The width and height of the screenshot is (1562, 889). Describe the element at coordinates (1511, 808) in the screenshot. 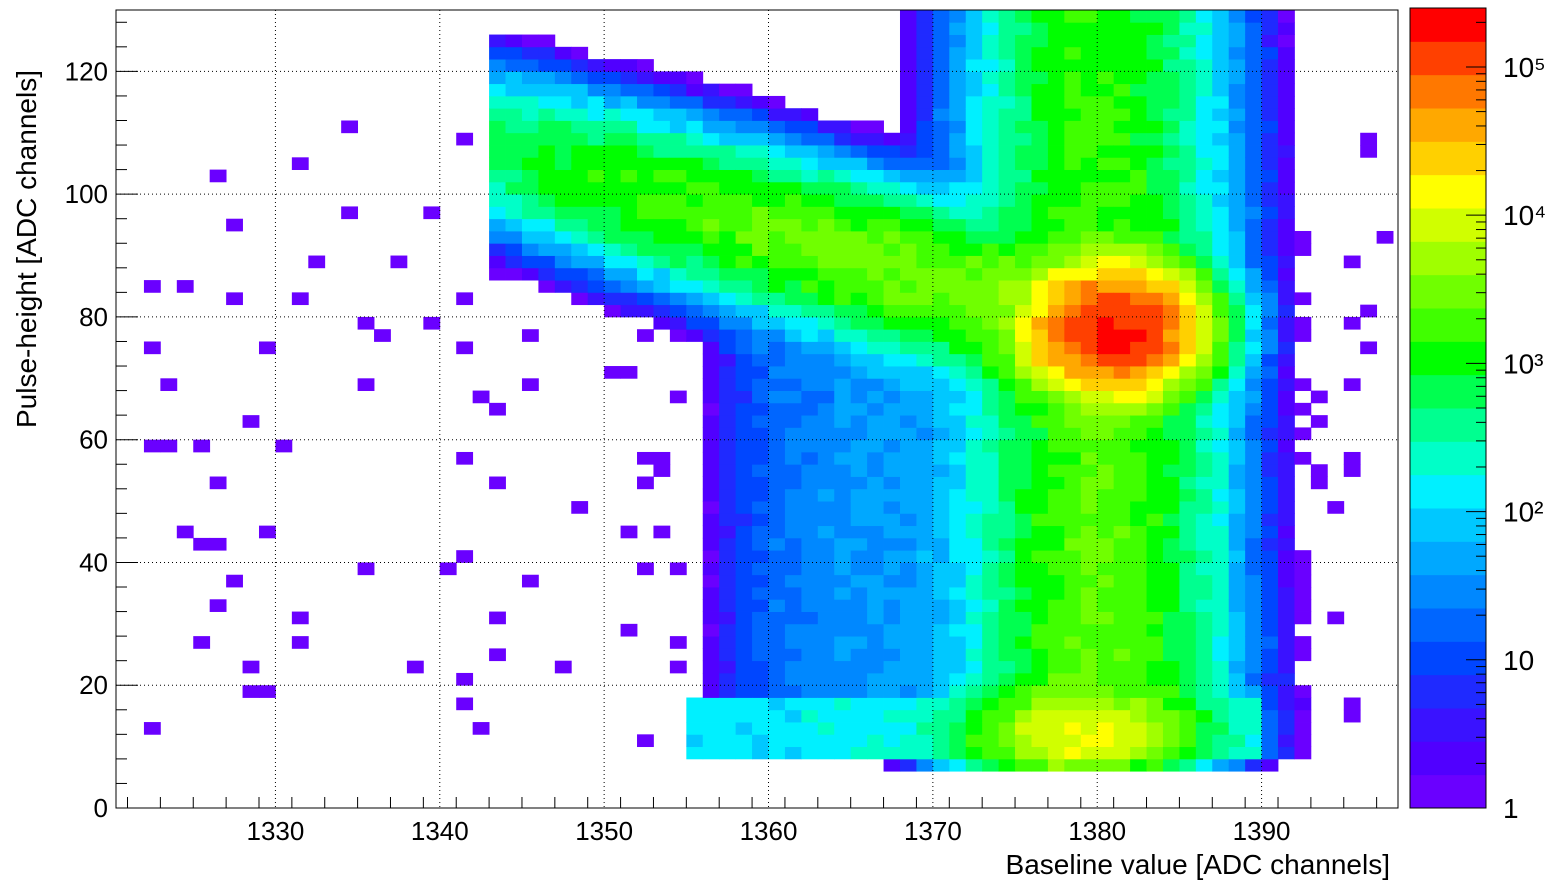

I see `palette-tick-label: 1` at that location.